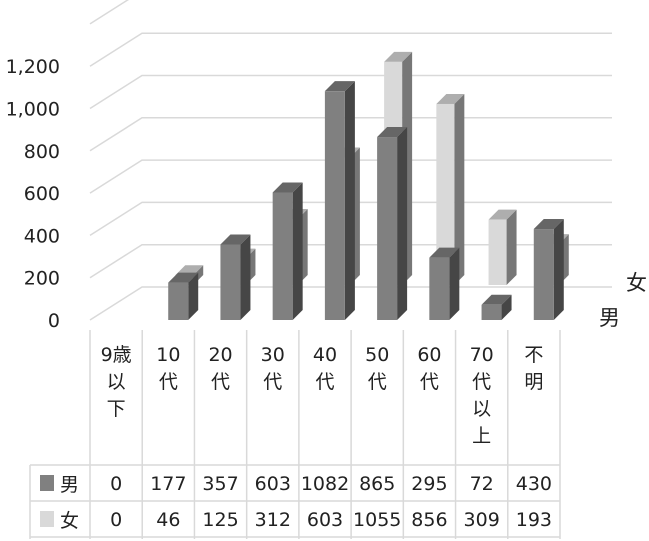  What do you see at coordinates (69, 485) in the screenshot?
I see `legend-label: 男` at bounding box center [69, 485].